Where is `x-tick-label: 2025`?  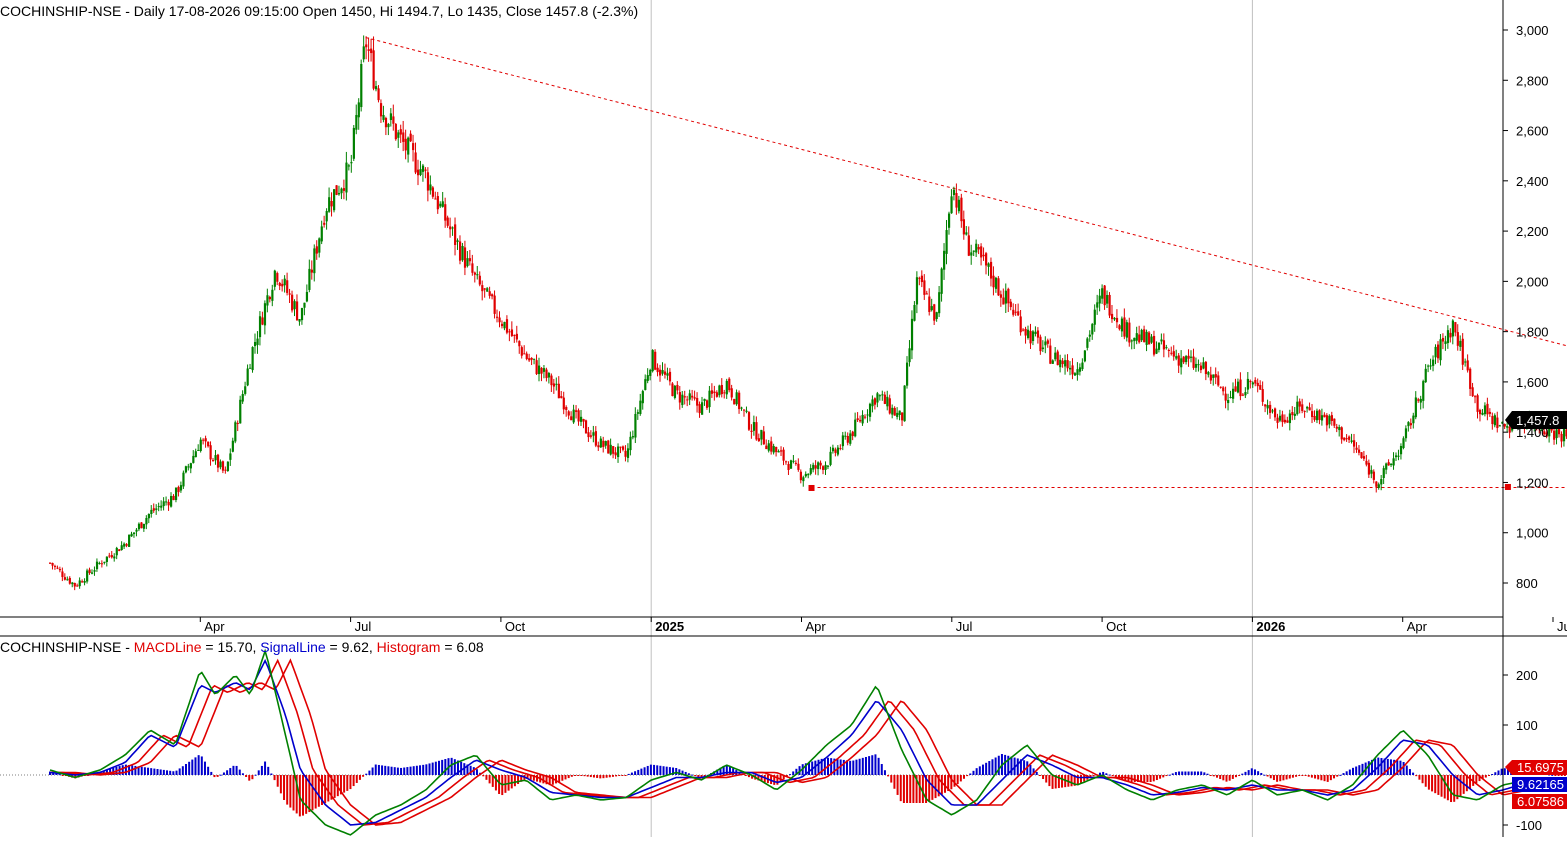 x-tick-label: 2025 is located at coordinates (669, 626).